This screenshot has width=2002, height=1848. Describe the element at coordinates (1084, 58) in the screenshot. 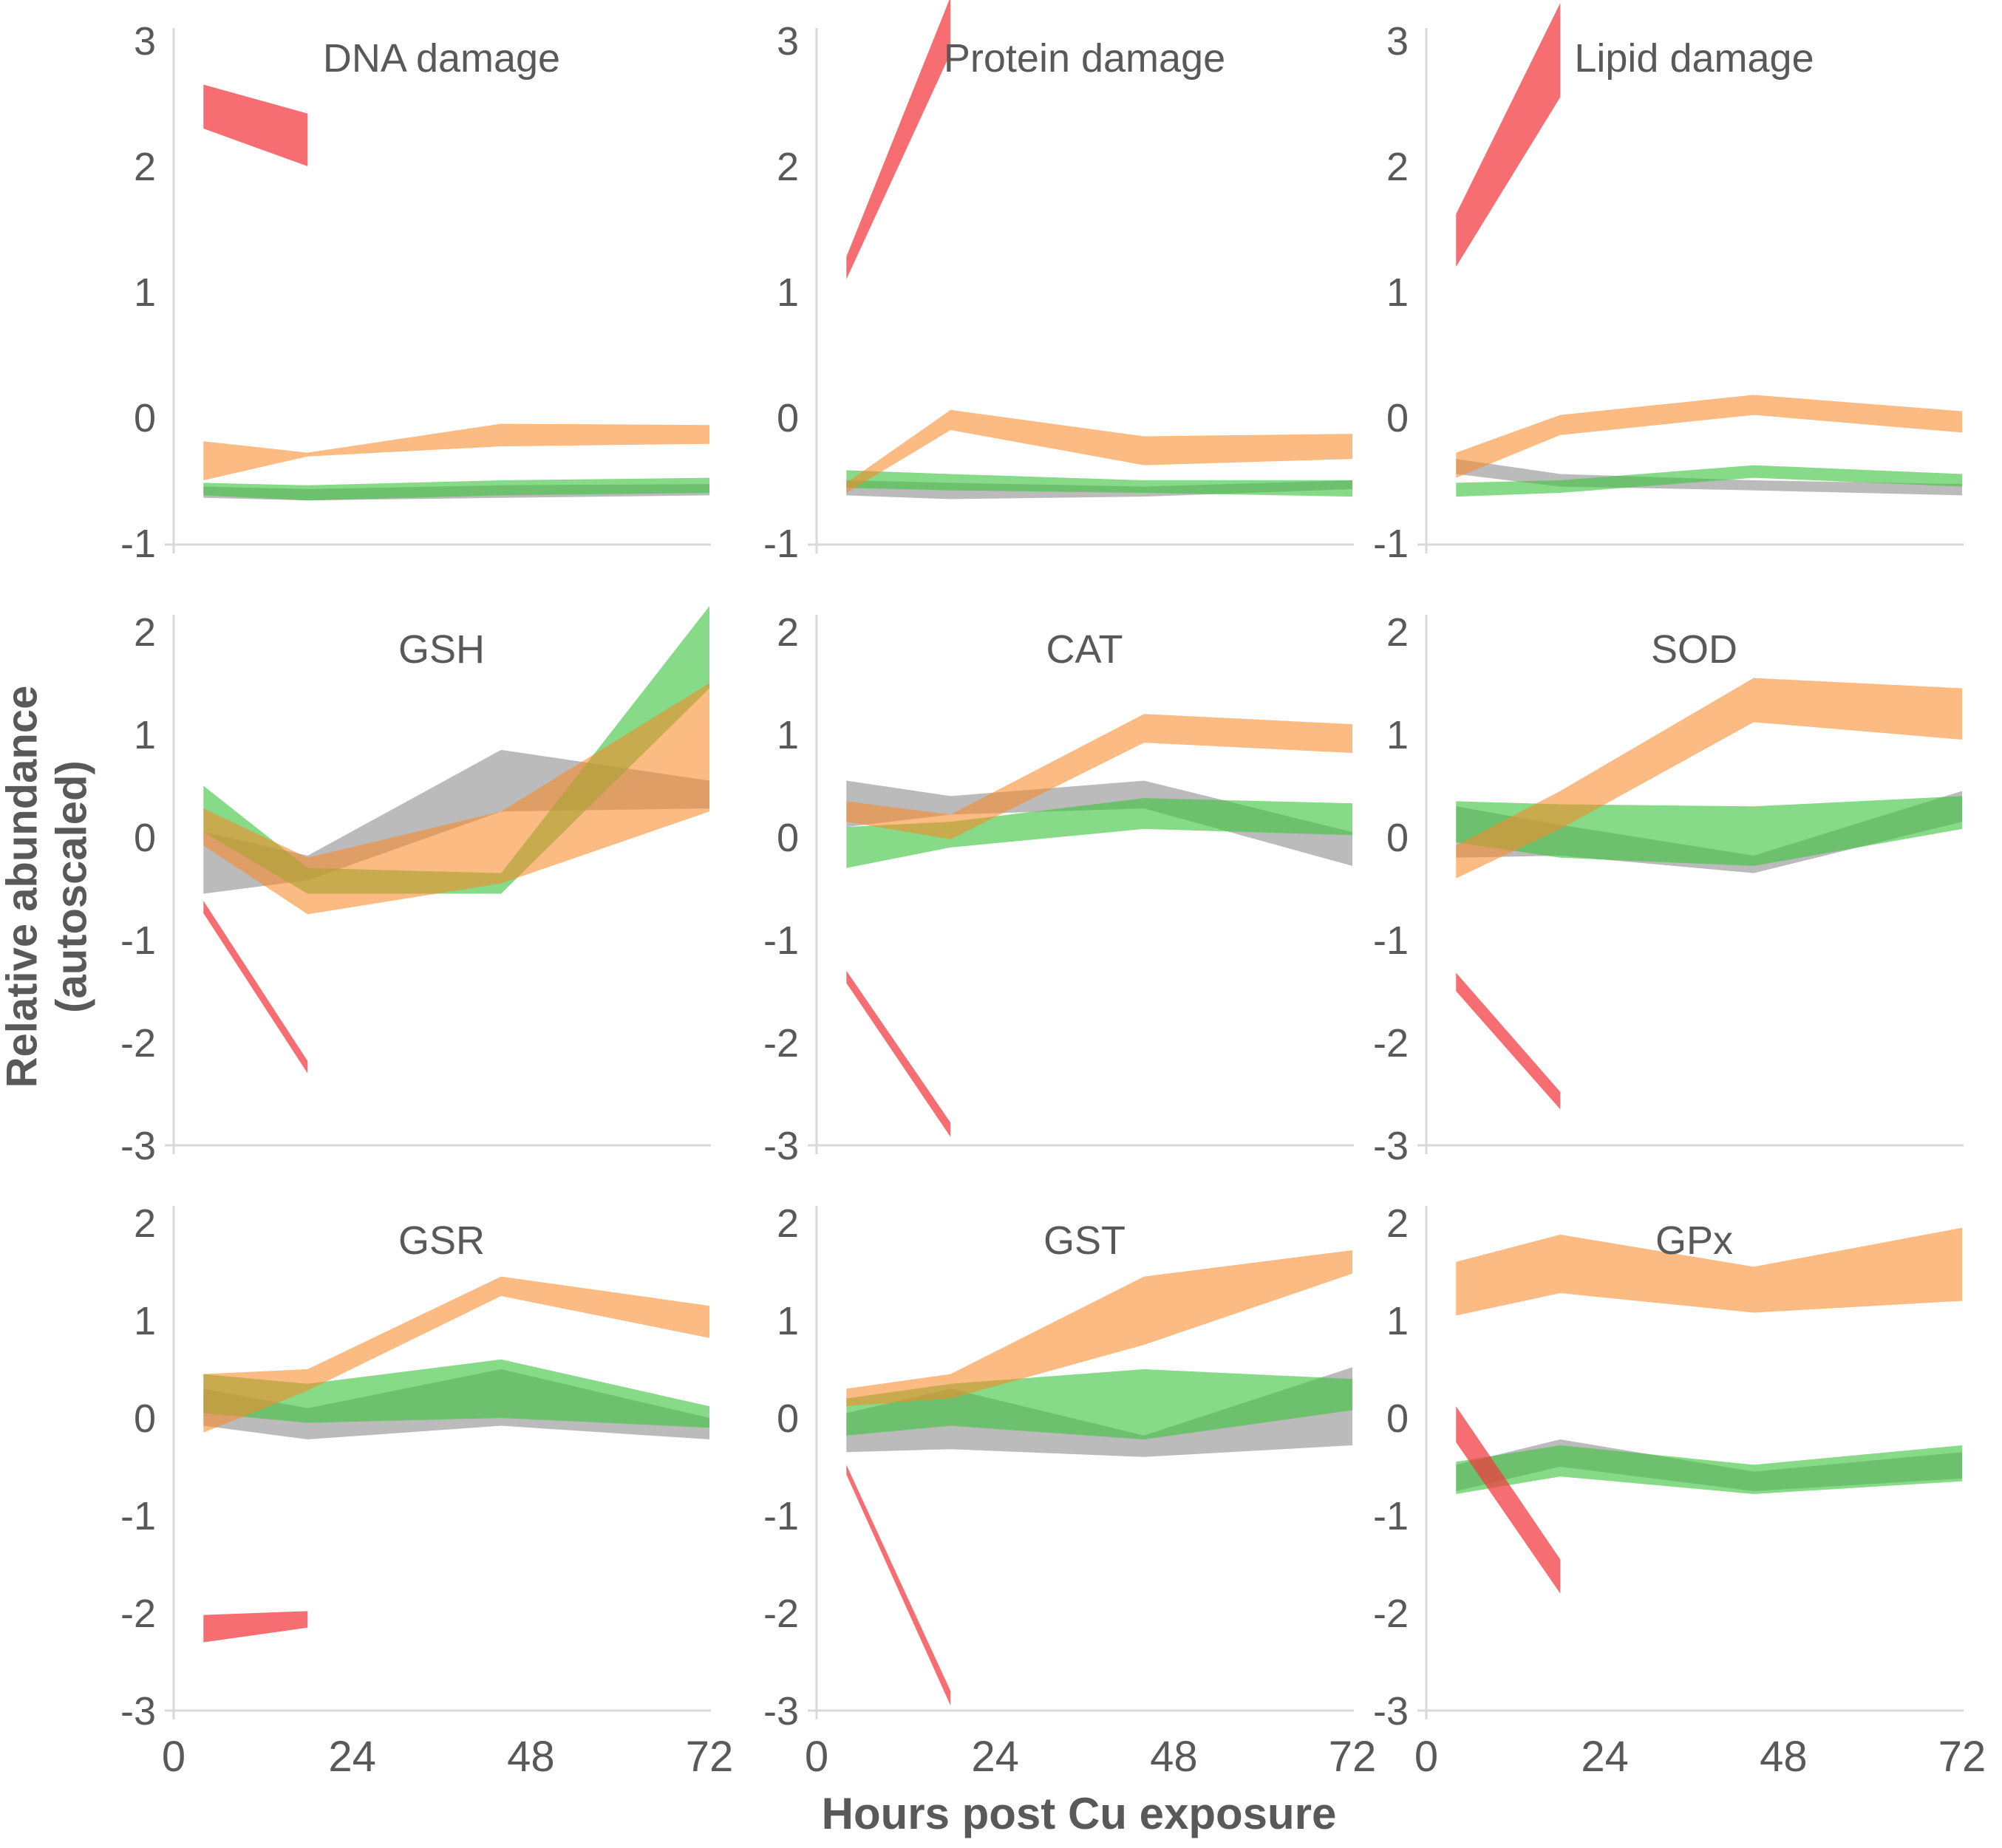

I see `panel-title: Protein damage` at that location.